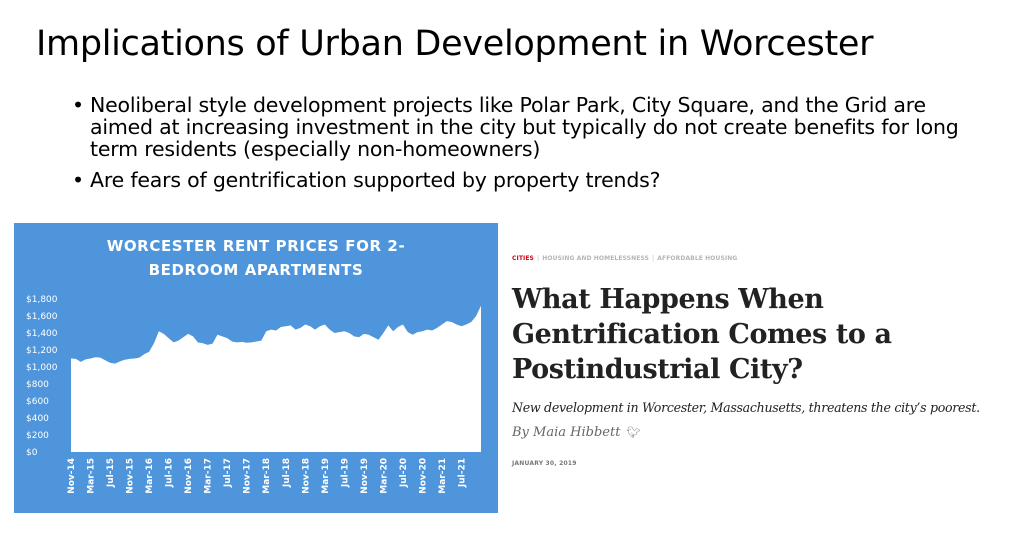 The height and width of the screenshot is (545, 1028). What do you see at coordinates (668, 299) in the screenshot?
I see `headline-line: What Happens When` at bounding box center [668, 299].